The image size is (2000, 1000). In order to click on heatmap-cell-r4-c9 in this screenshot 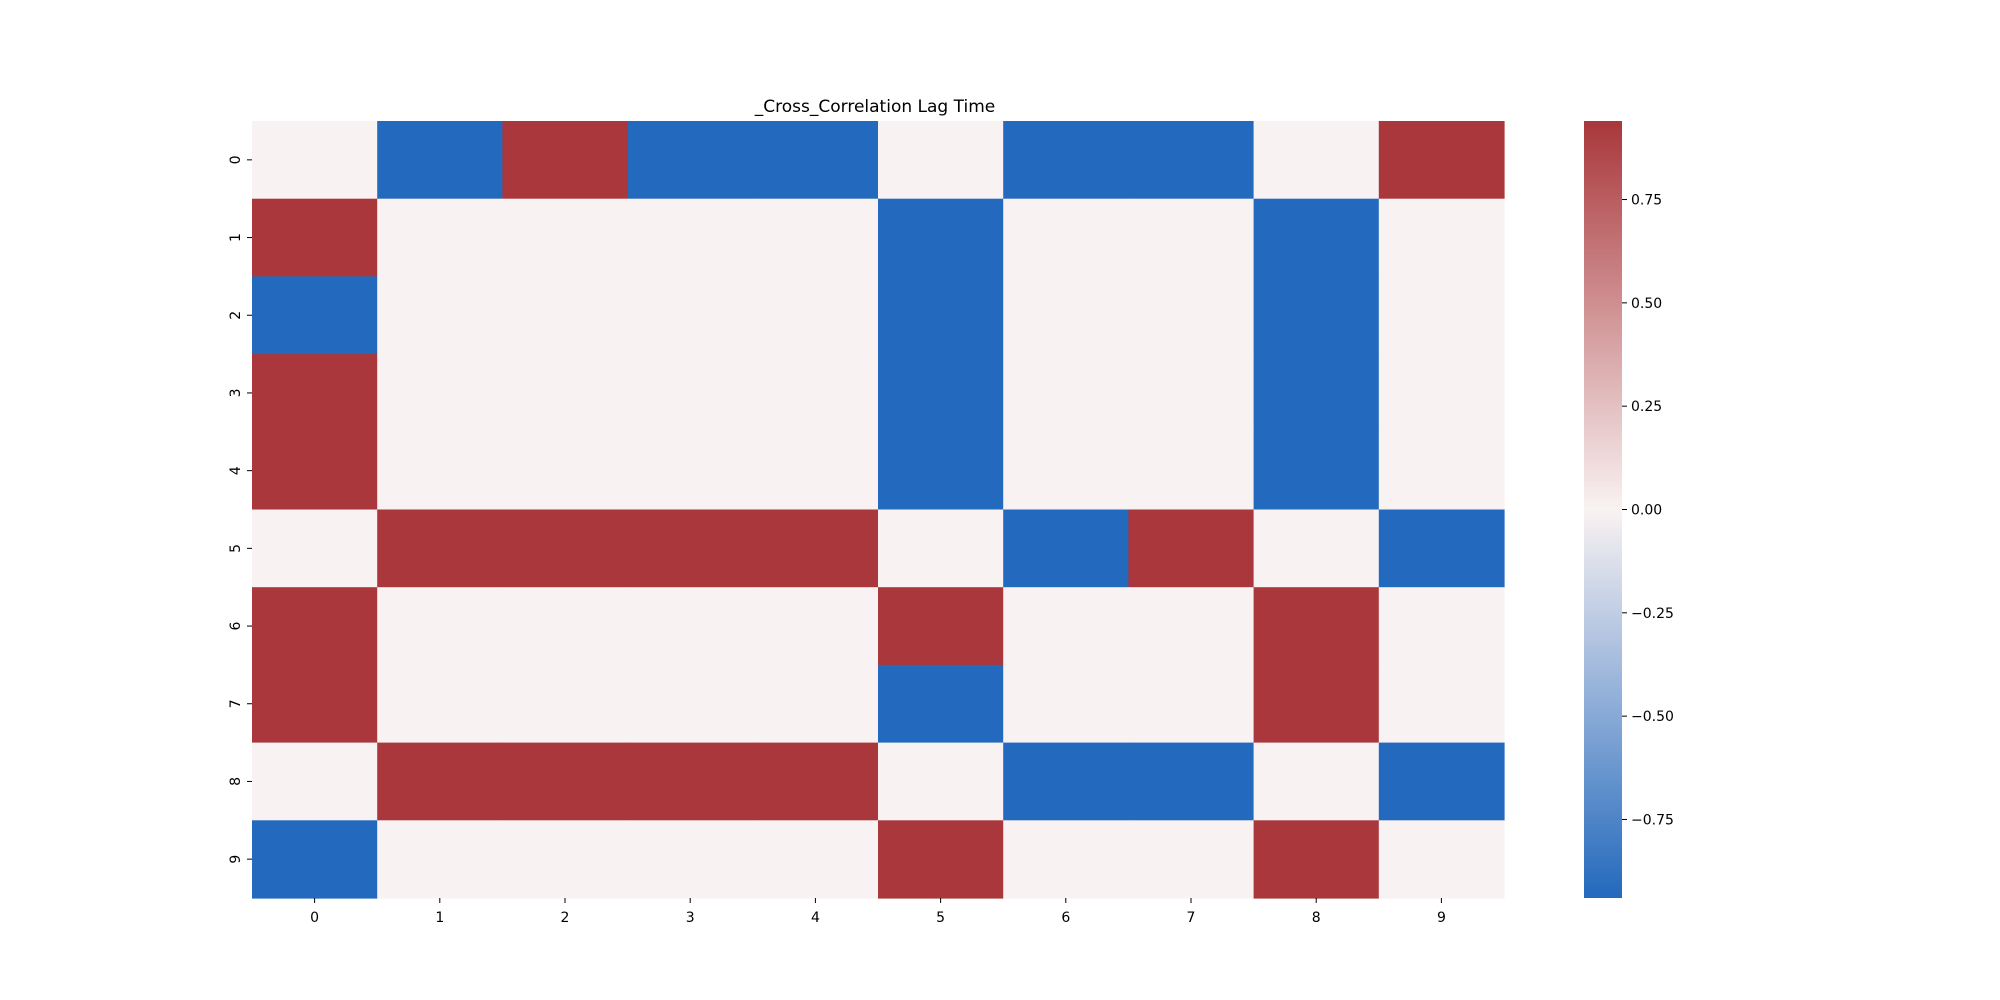, I will do `click(1441, 471)`.